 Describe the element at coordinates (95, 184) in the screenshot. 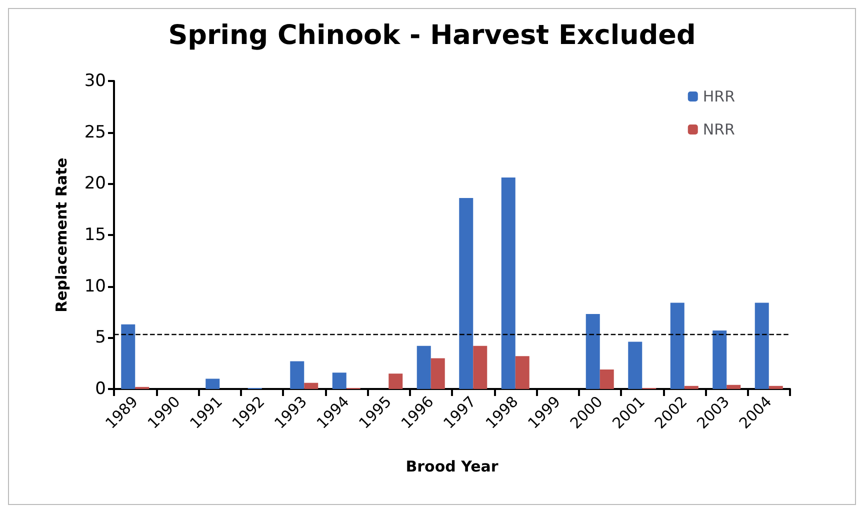

I see `y-tick-label: 20` at that location.